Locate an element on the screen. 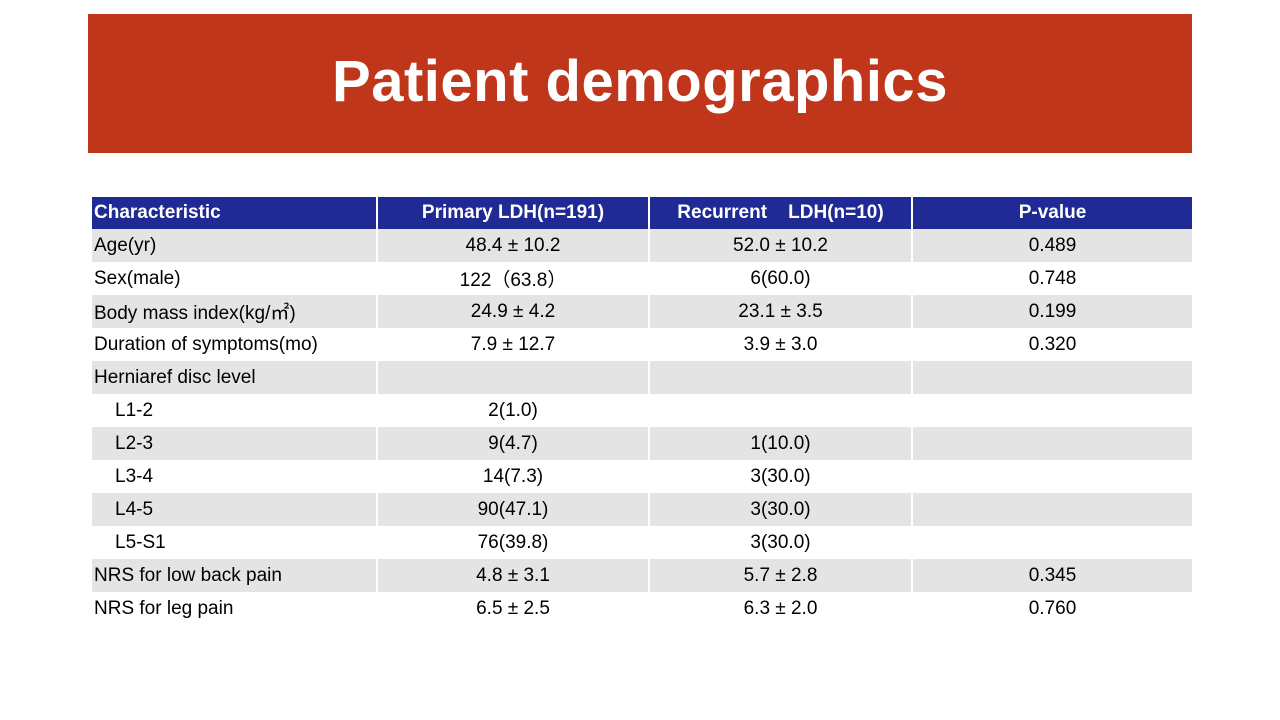  table-row: L3-4 14(7.3) 3(30.0) is located at coordinates (642, 476).